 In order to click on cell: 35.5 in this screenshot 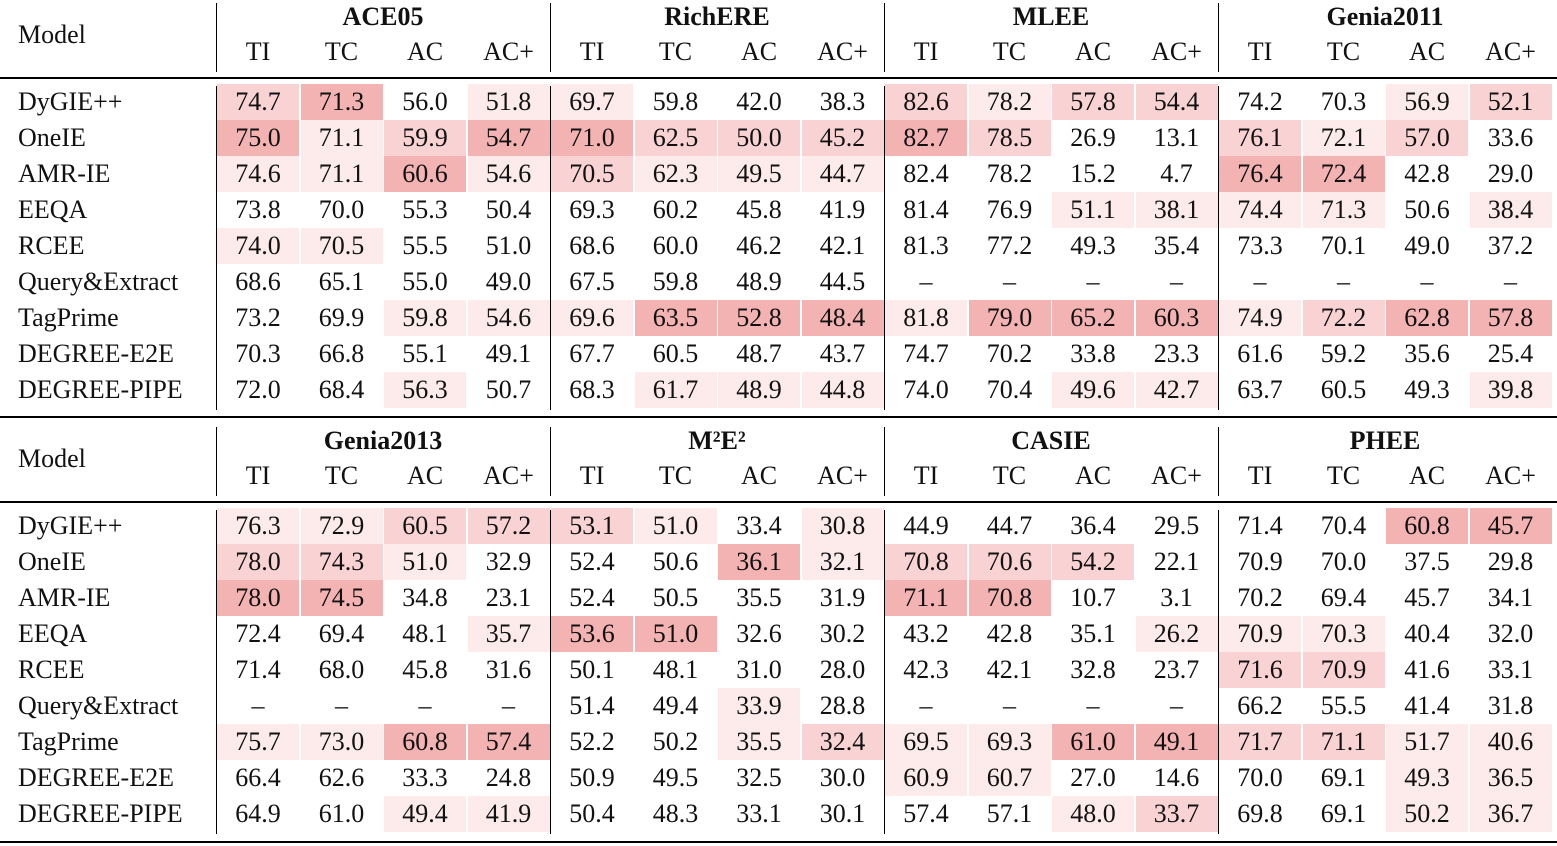, I will do `click(759, 597)`.